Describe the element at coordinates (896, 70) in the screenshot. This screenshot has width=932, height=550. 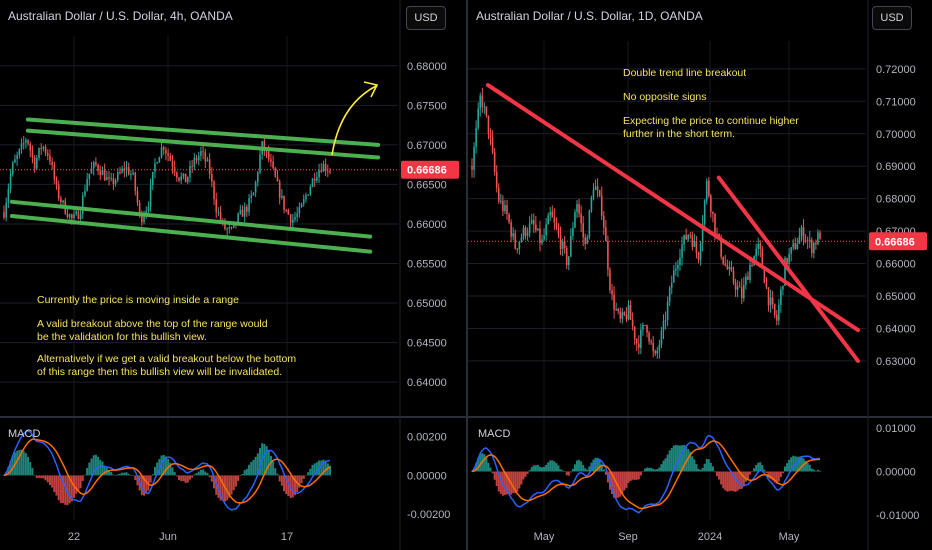
I see `y-tick-label: 0.72000` at that location.